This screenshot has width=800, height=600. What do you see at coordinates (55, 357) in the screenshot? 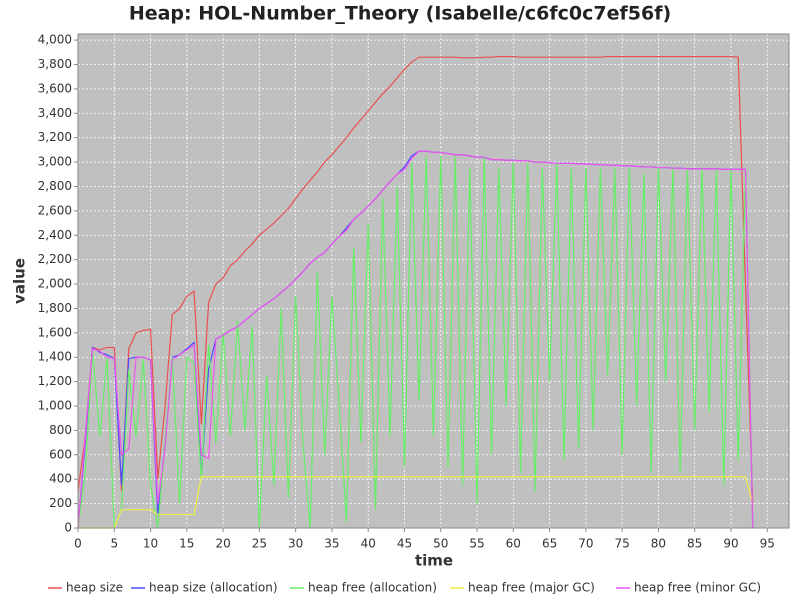
I see `y-tick-label: 1,400` at bounding box center [55, 357].